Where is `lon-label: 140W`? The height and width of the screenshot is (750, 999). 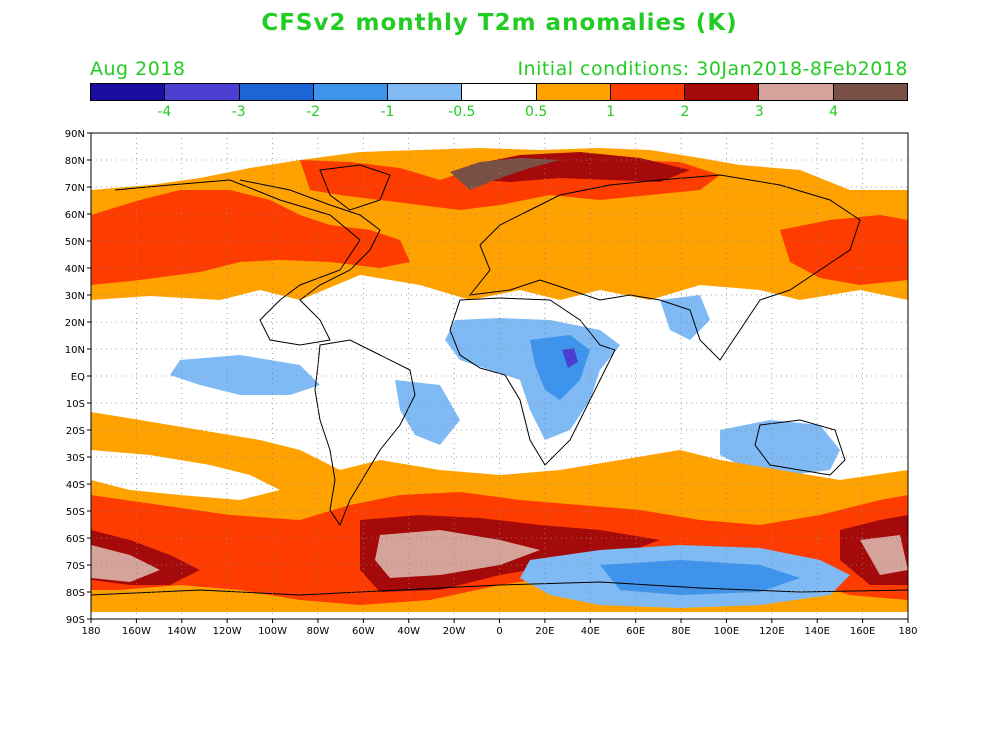
lon-label: 140W is located at coordinates (181, 631).